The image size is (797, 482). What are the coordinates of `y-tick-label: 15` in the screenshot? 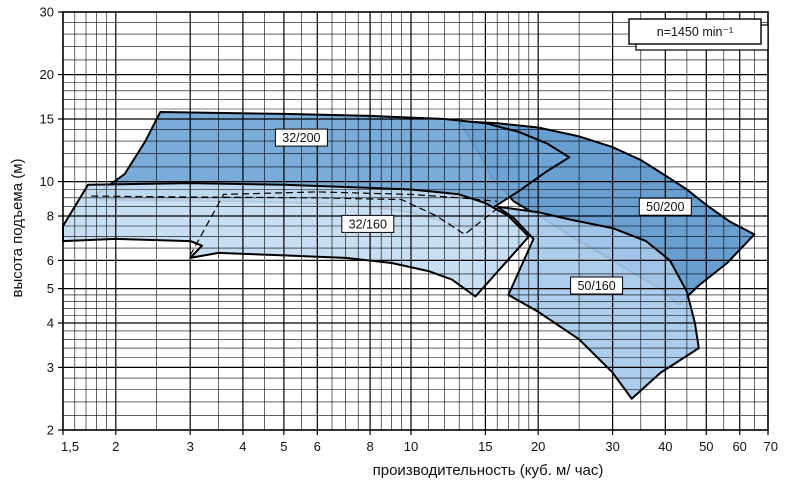 It's located at (47, 119).